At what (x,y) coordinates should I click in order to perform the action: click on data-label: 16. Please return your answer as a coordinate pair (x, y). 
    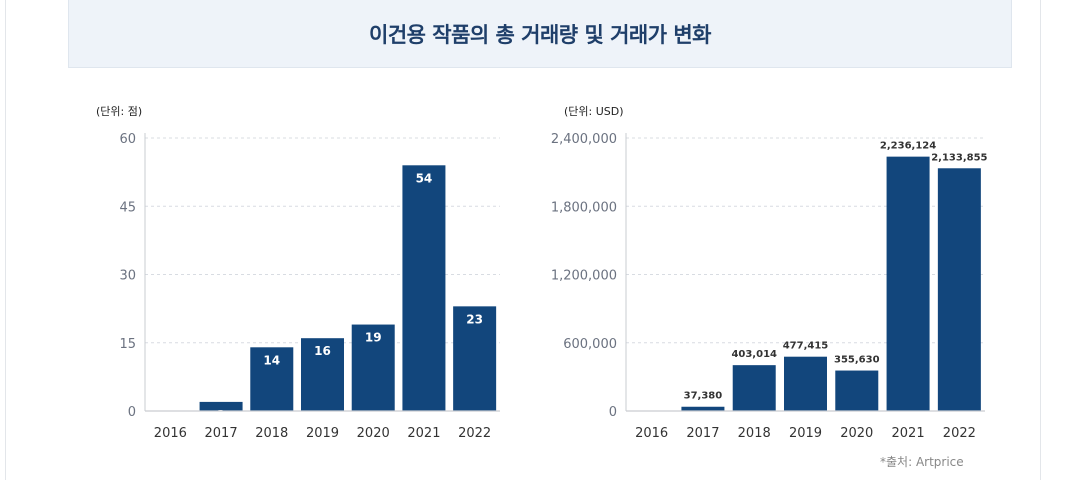
    Looking at the image, I should click on (322, 351).